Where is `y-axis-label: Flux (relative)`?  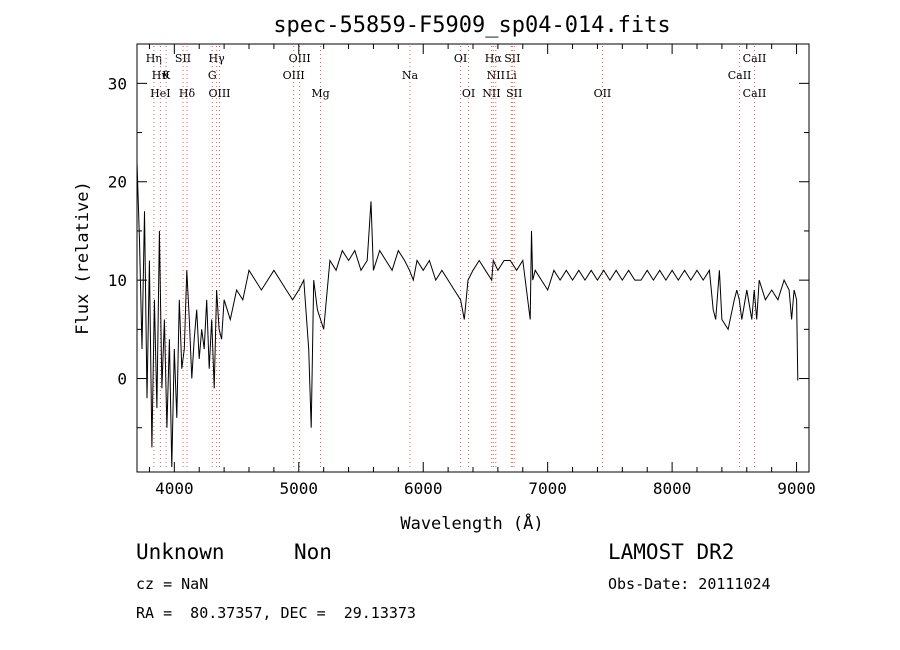 y-axis-label: Flux (relative) is located at coordinates (83, 258).